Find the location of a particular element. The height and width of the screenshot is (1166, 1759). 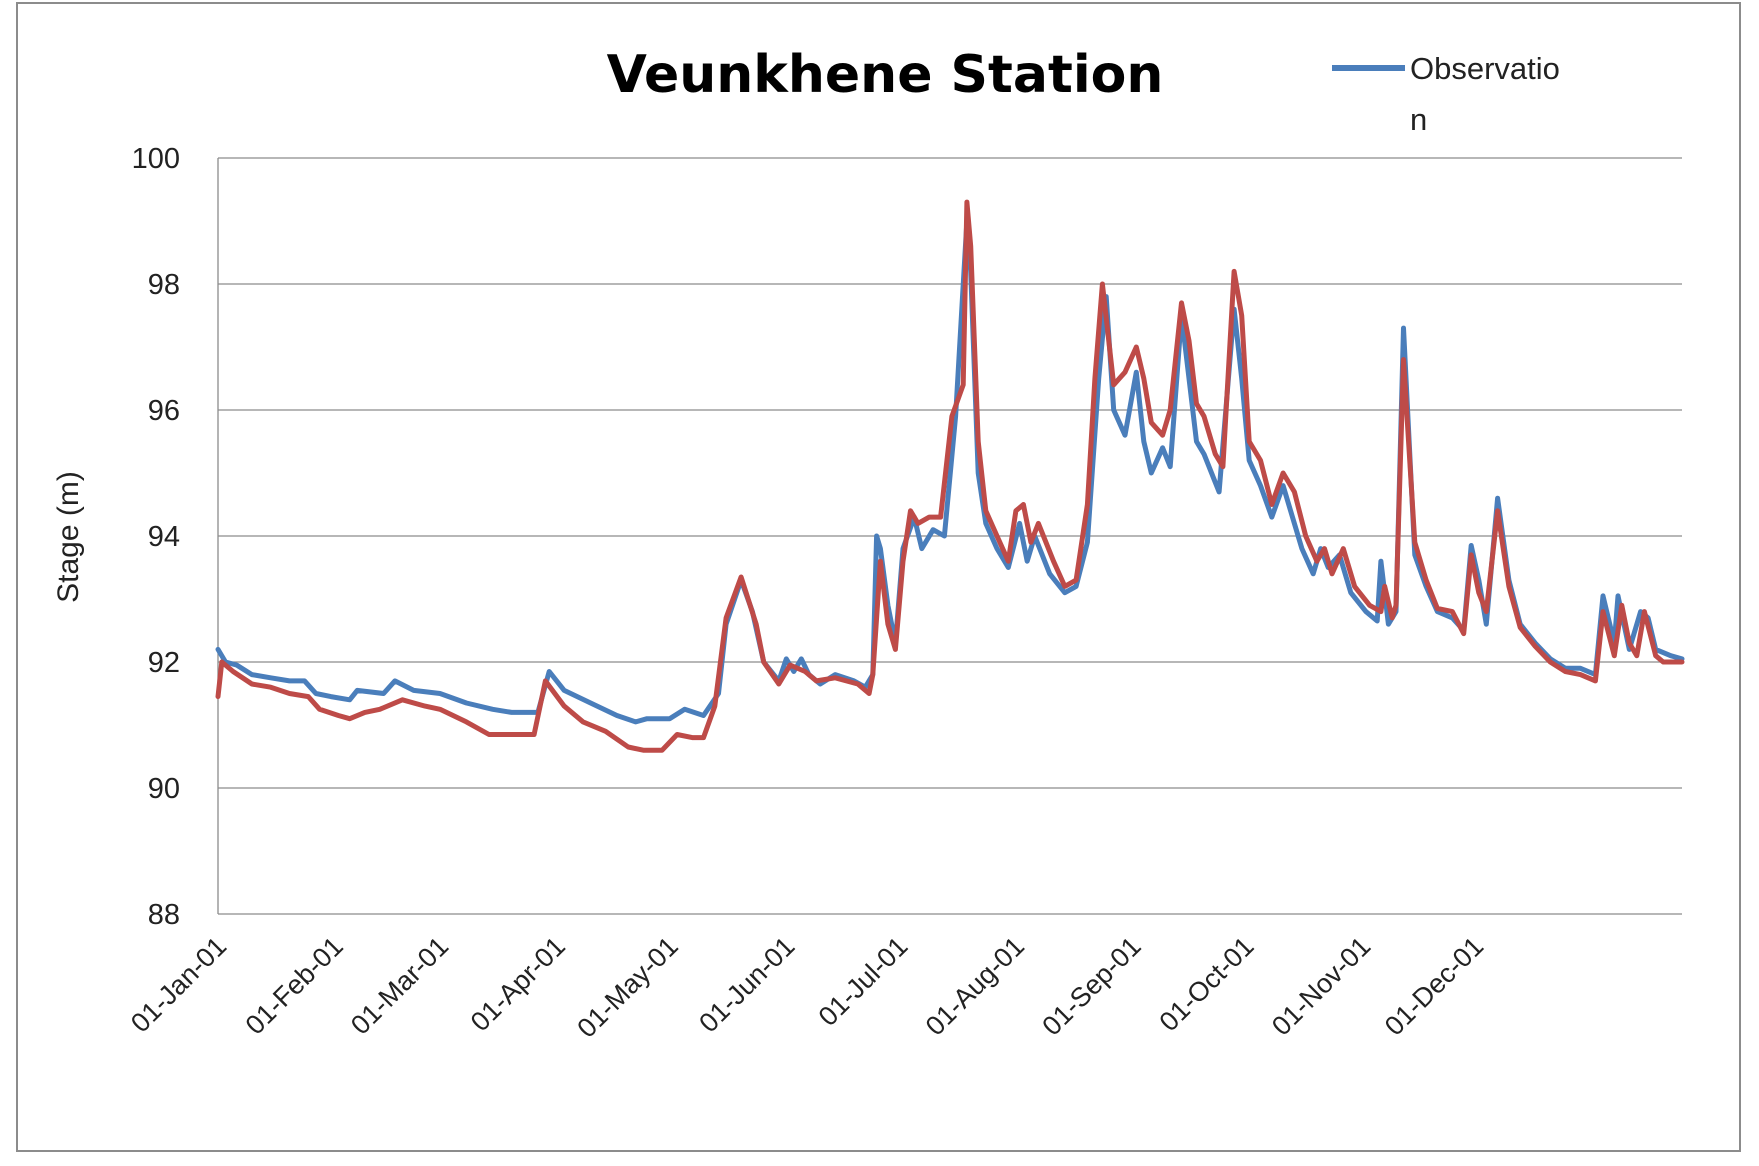

x-tick-label: 01-Jan-01 is located at coordinates (178, 984).